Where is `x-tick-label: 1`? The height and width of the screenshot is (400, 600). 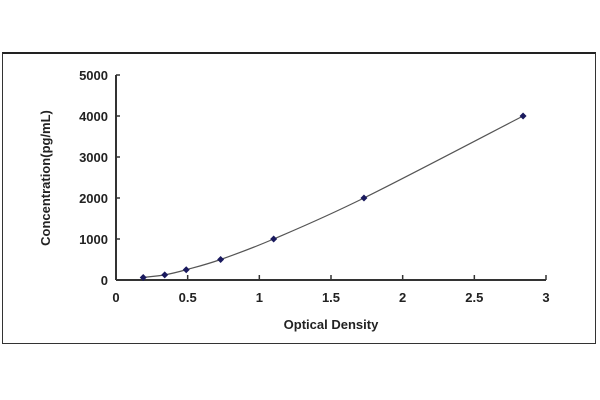
x-tick-label: 1 is located at coordinates (259, 297).